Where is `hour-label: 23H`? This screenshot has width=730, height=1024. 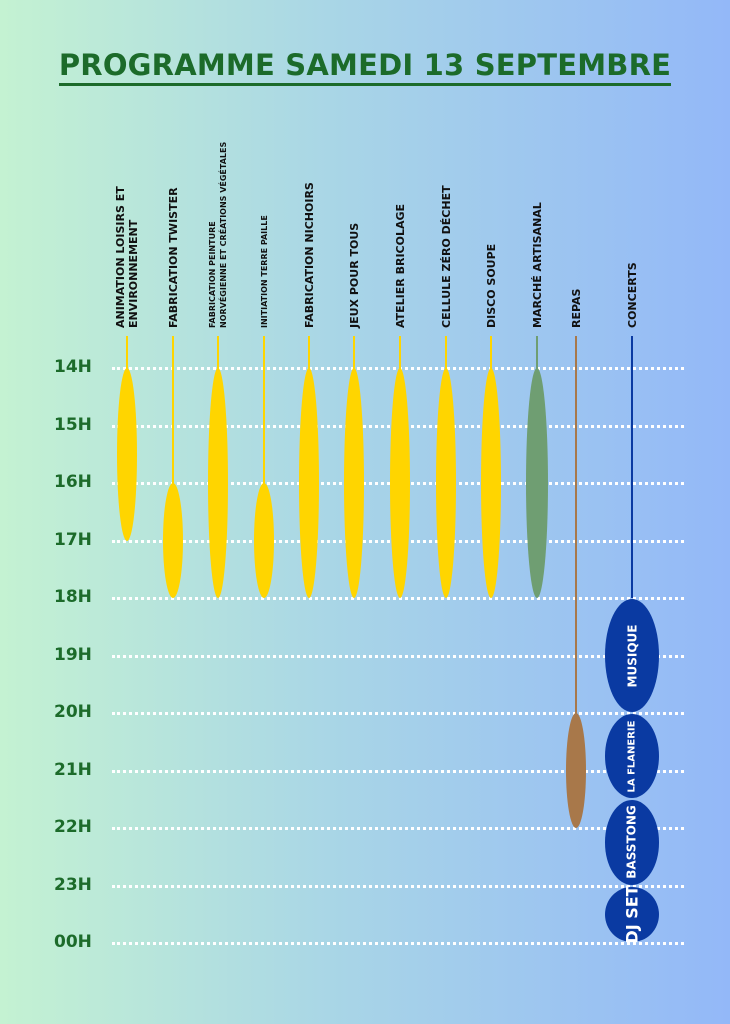 hour-label: 23H is located at coordinates (73, 884).